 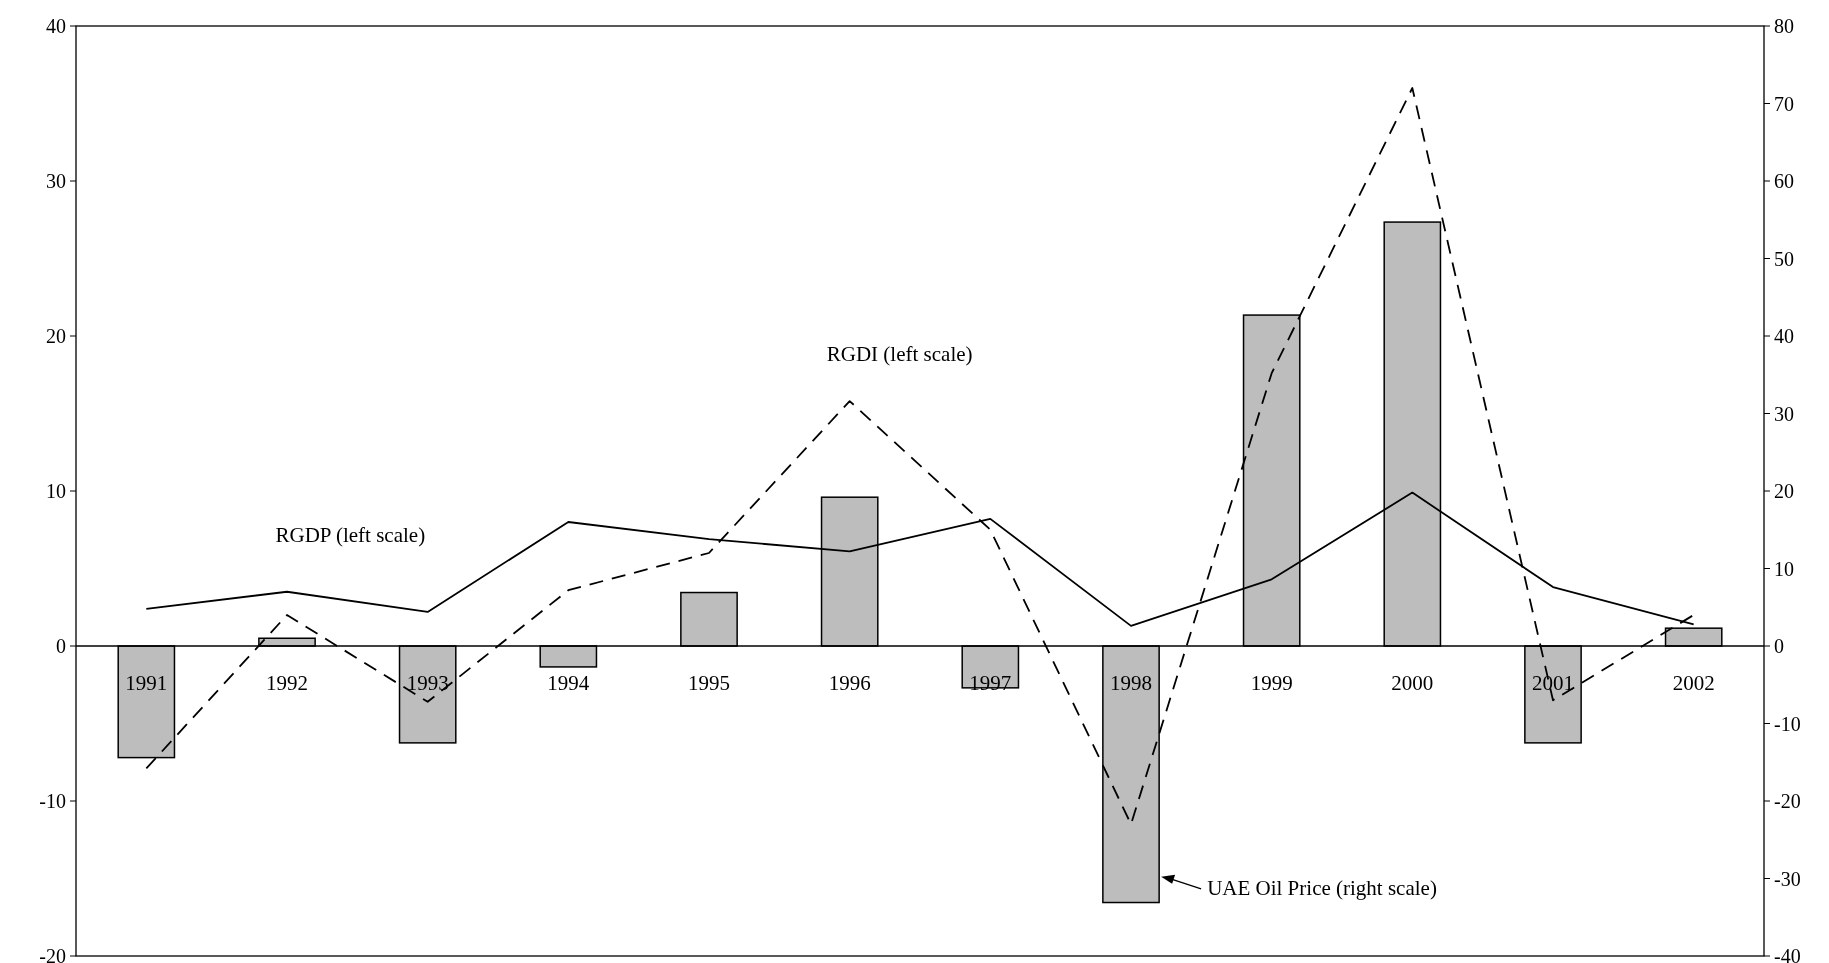 I want to click on y2-tick-label: 20, so click(x=1784, y=491).